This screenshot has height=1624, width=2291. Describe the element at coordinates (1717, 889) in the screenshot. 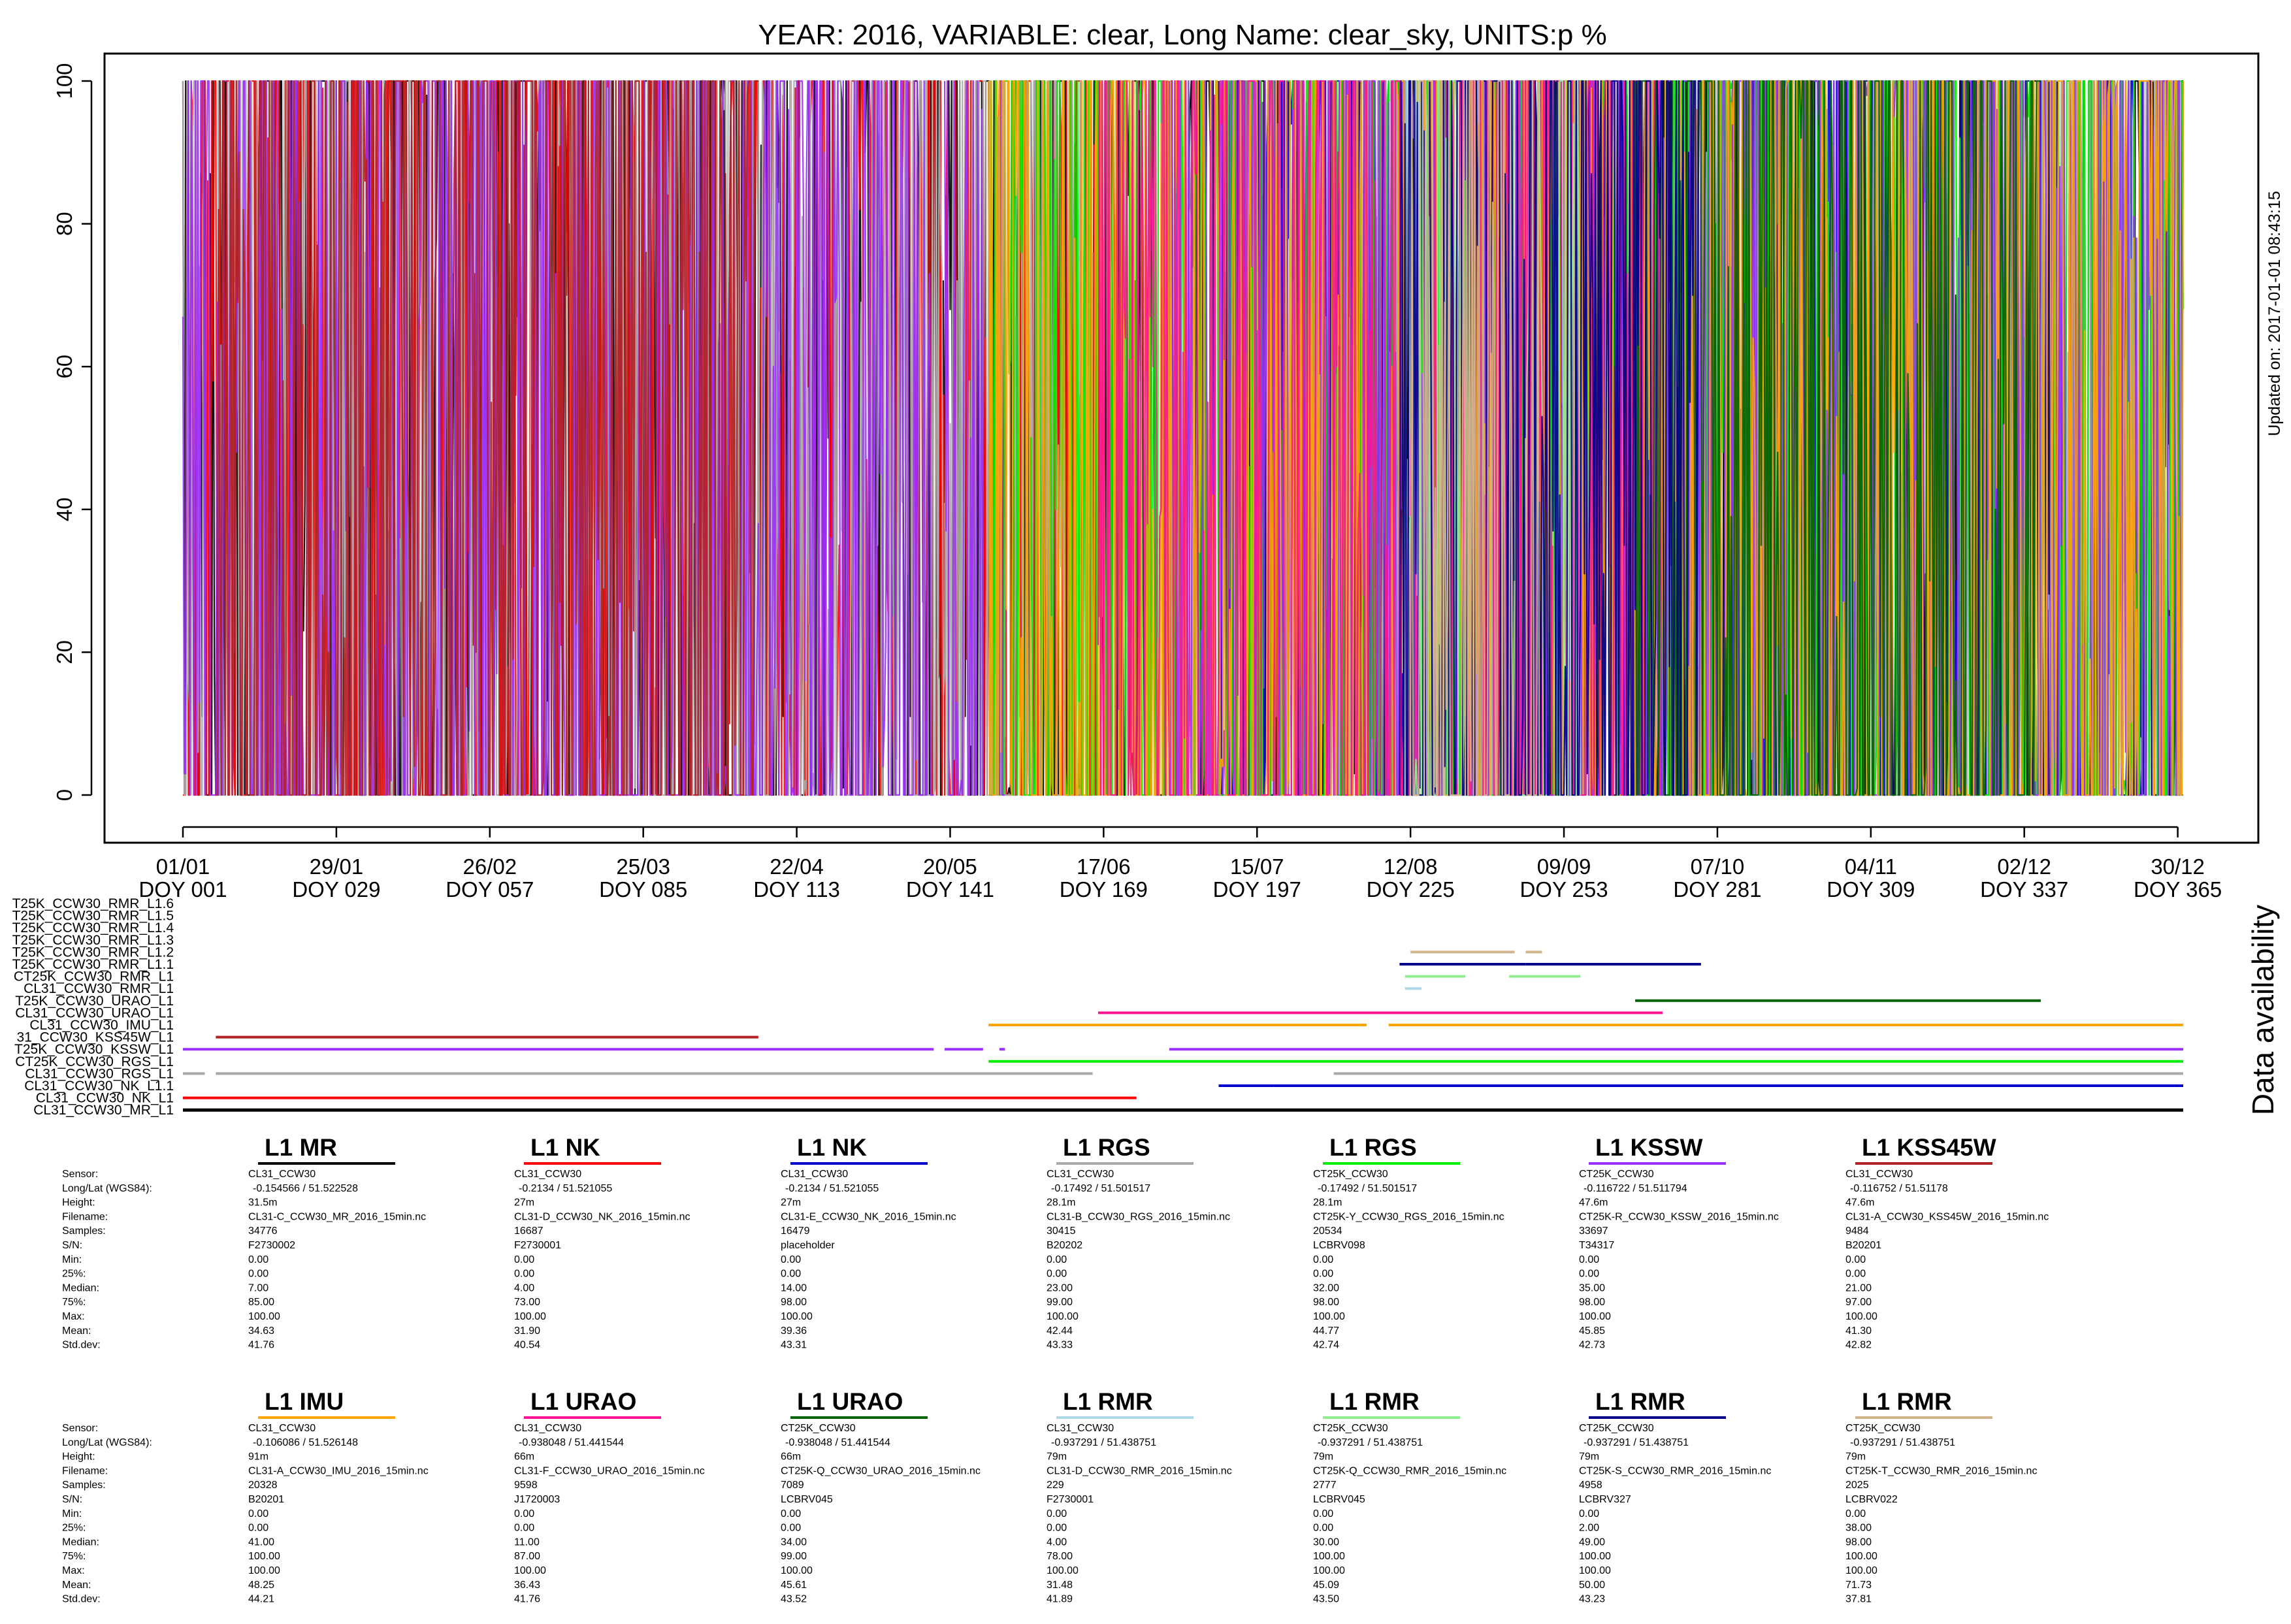

I see `x-tick-label-doy: DOY 281` at that location.